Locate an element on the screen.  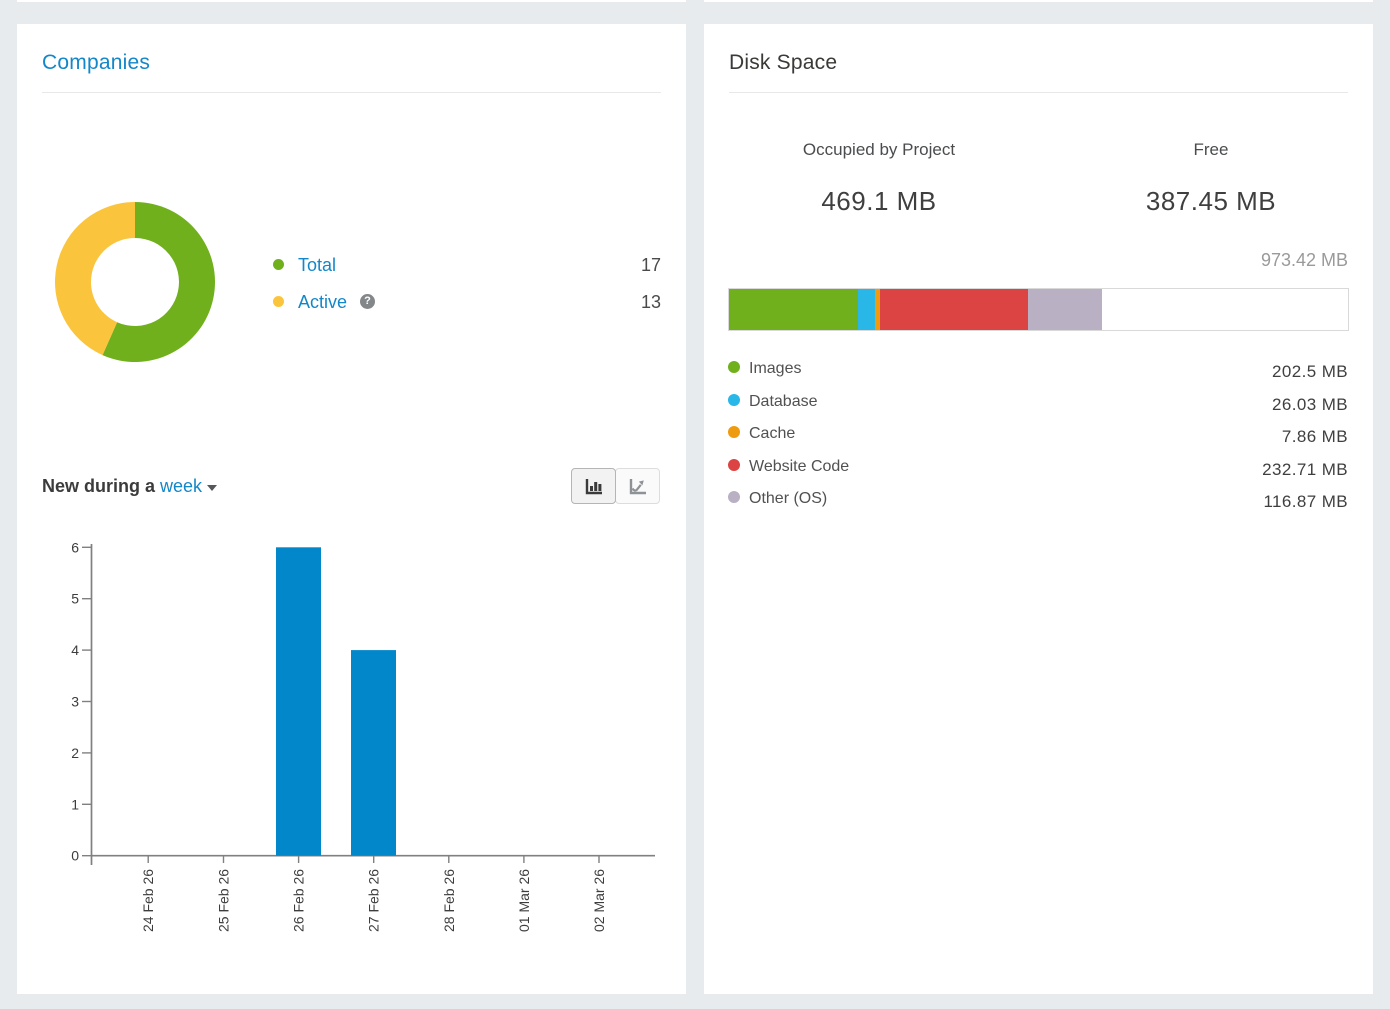
svg-text: 02 Mar 26 is located at coordinates (599, 900).